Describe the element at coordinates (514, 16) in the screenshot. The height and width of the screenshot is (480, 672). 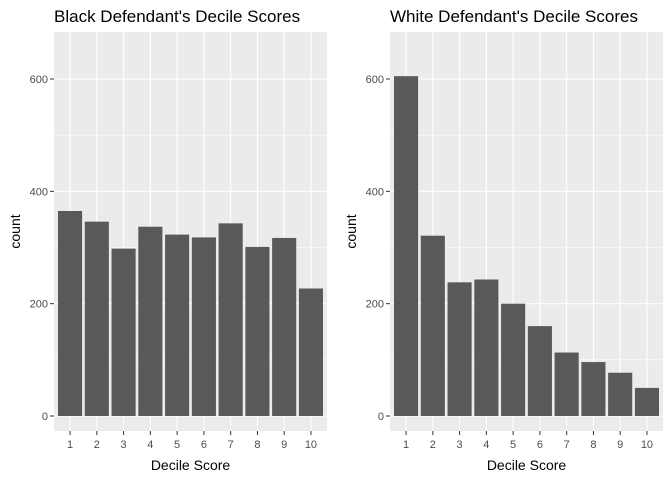
I see `chart-title: White Defendant's Decile Scores` at that location.